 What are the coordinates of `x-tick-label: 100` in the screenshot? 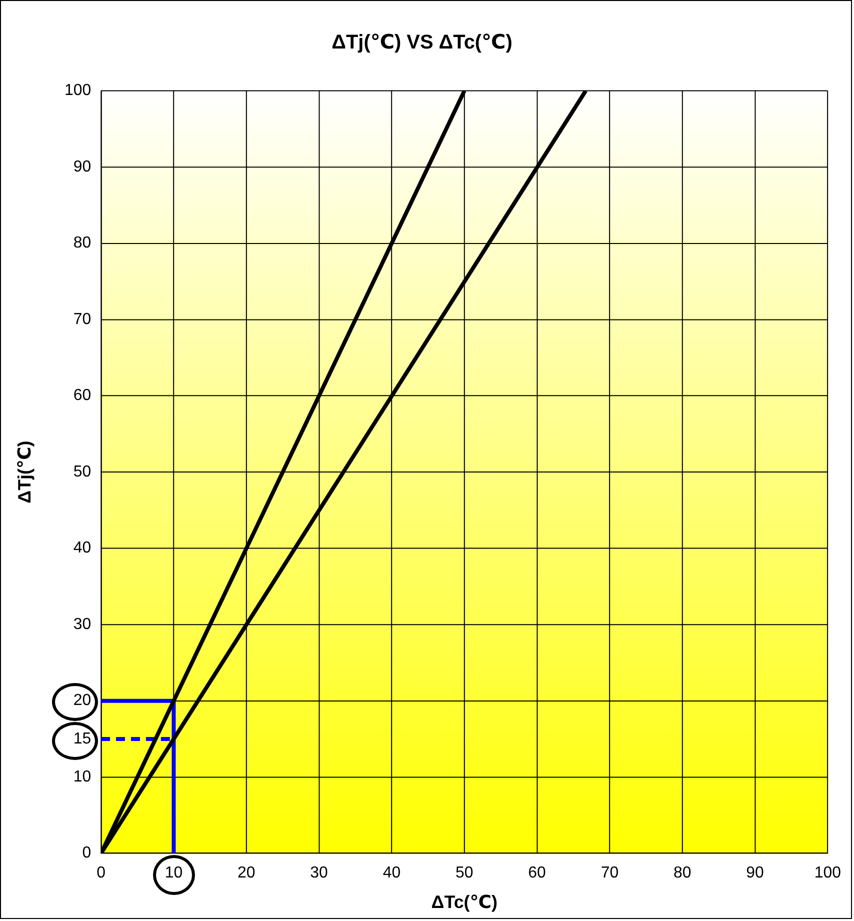 It's located at (828, 873).